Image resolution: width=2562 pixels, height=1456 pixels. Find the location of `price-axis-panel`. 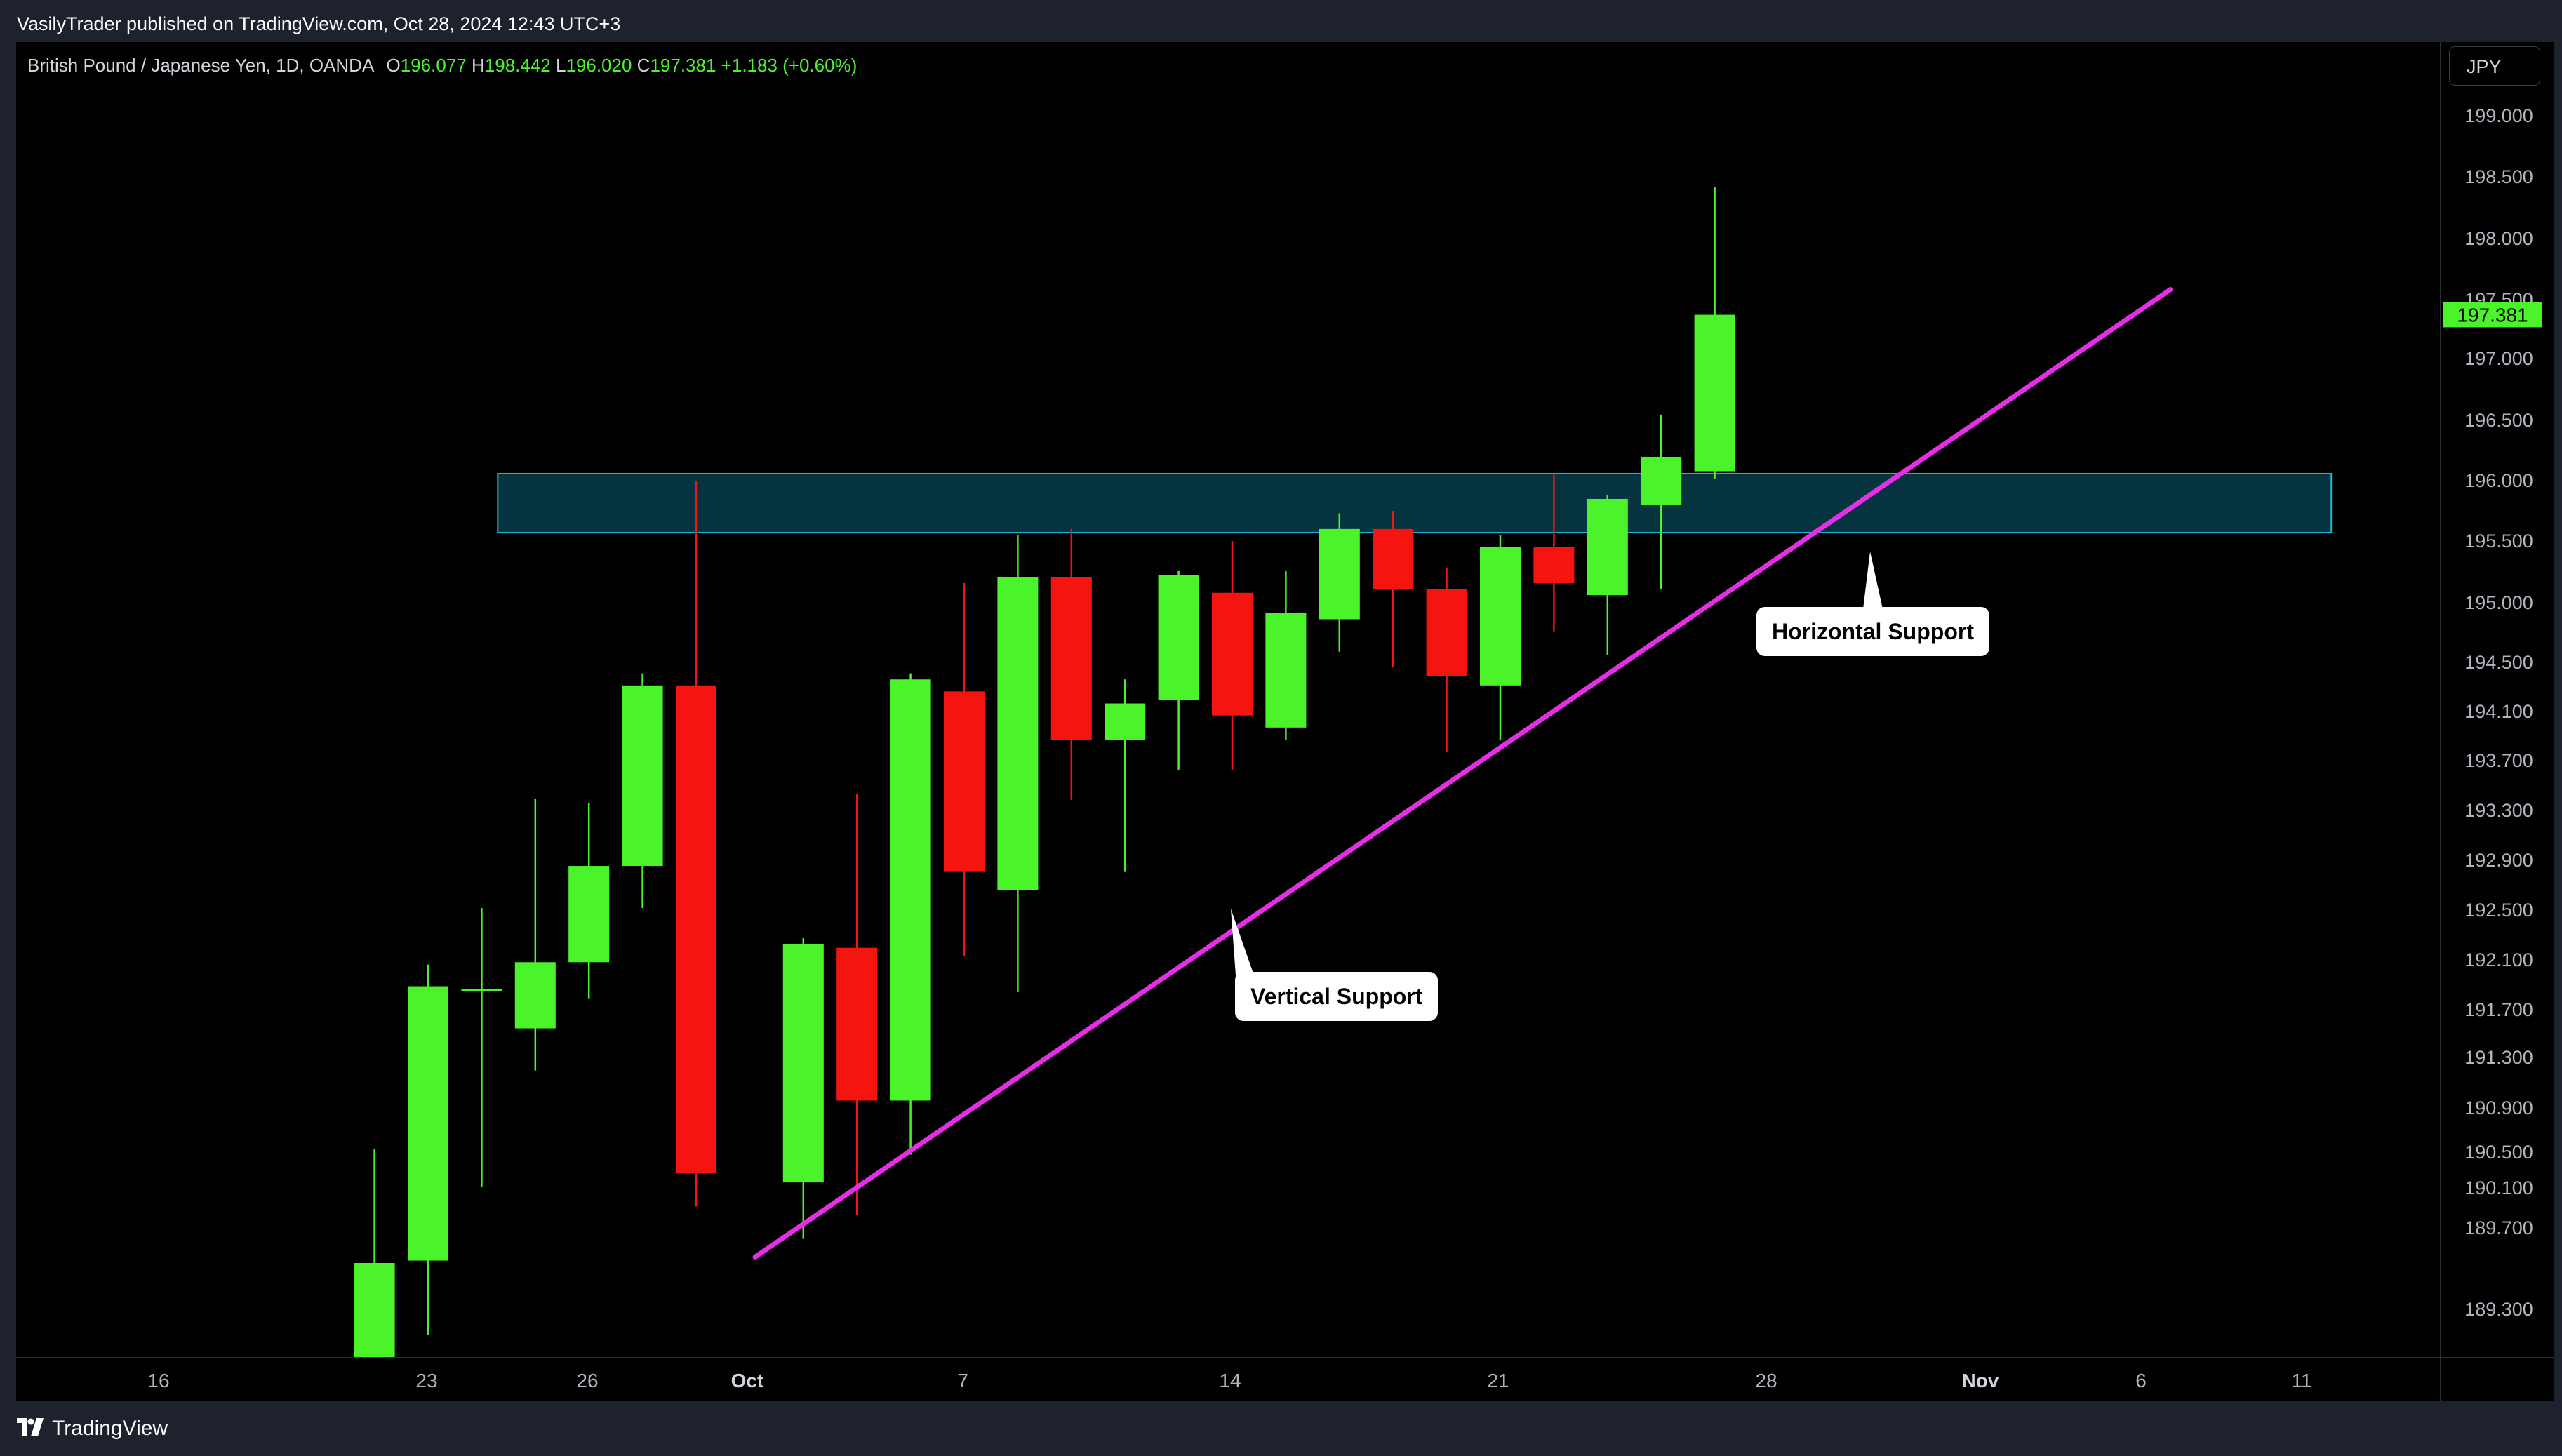

price-axis-panel is located at coordinates (2497, 721).